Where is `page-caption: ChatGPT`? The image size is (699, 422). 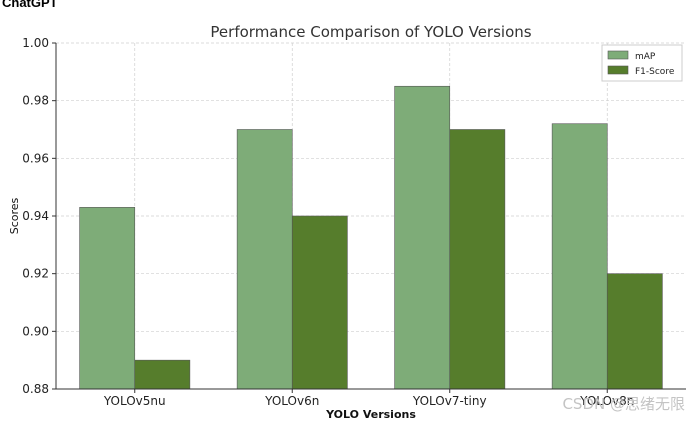
page-caption: ChatGPT is located at coordinates (30, 5).